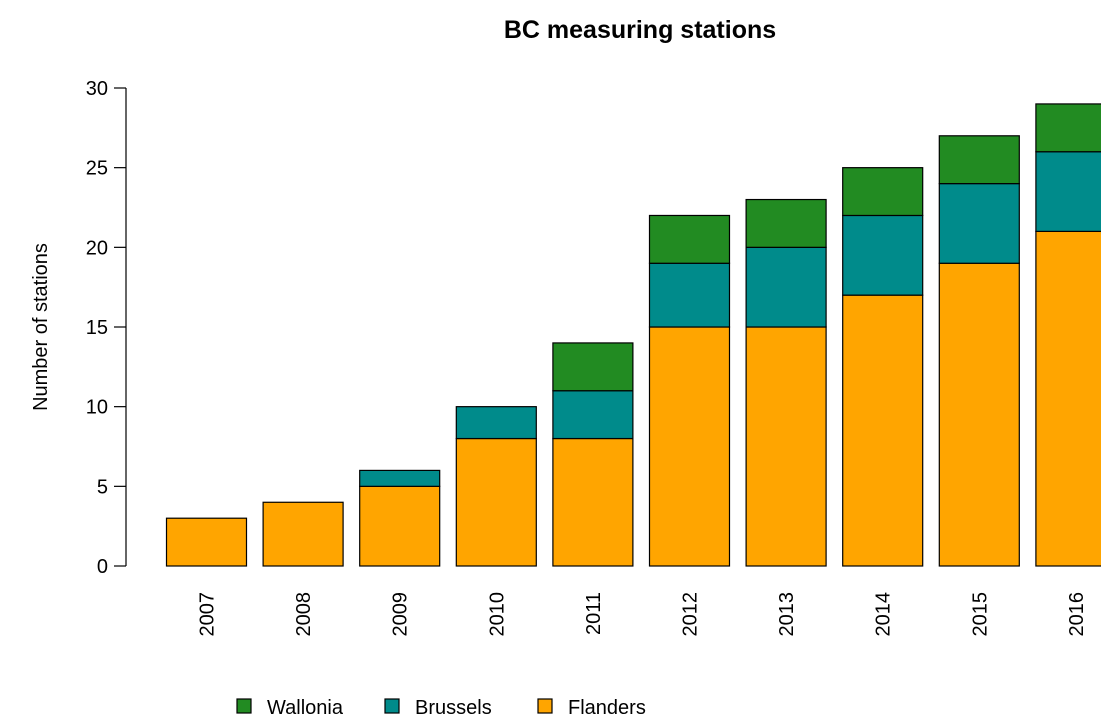 The image size is (1101, 720). I want to click on bar-segment-flanders-2010, so click(496, 502).